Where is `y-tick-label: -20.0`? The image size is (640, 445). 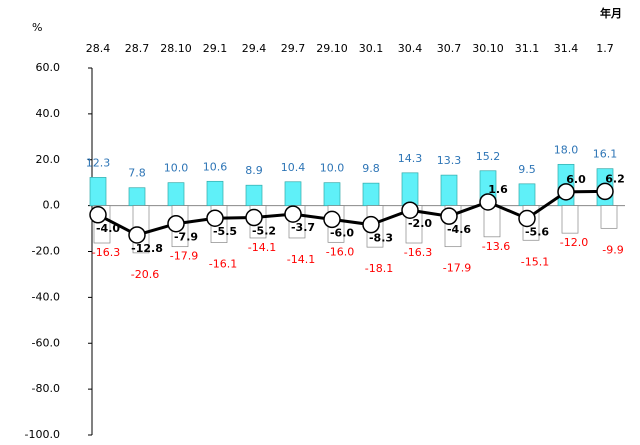 y-tick-label: -20.0 is located at coordinates (46, 251).